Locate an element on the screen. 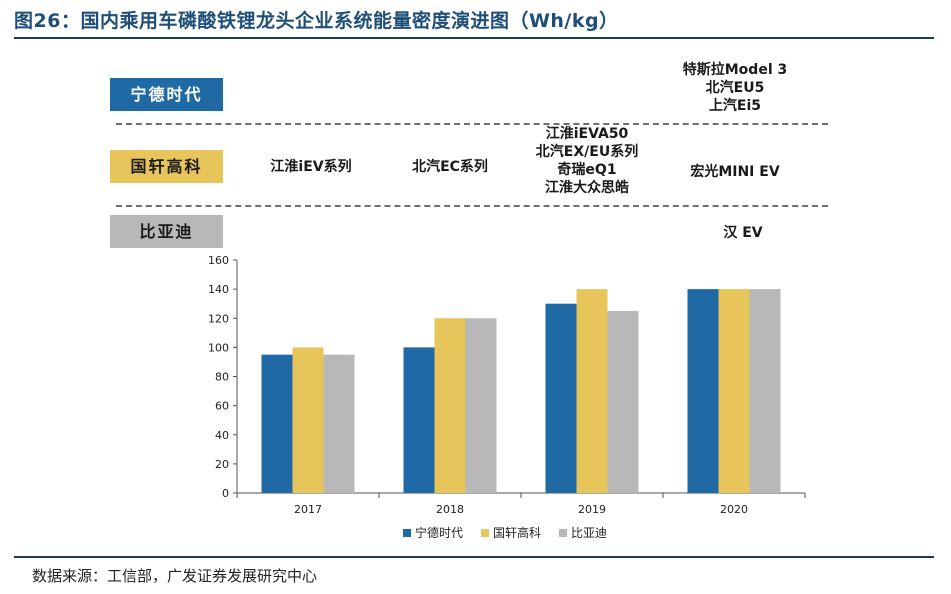  top-rule is located at coordinates (474, 38).